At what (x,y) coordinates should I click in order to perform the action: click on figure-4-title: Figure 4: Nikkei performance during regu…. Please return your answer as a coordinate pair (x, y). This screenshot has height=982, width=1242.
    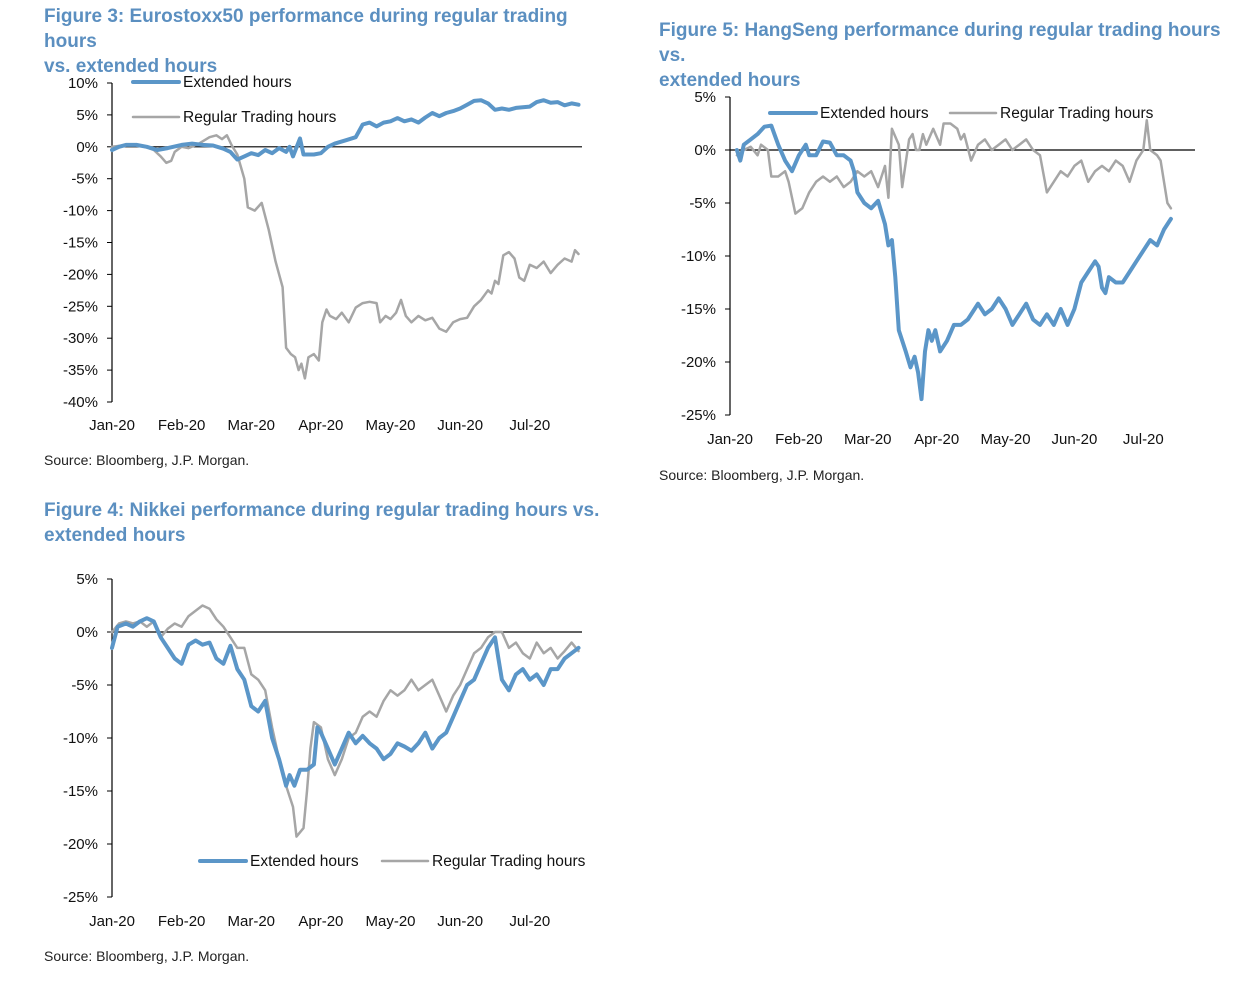
    Looking at the image, I should click on (329, 523).